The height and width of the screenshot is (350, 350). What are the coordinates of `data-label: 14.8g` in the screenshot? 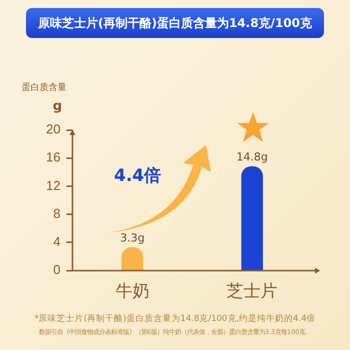 It's located at (252, 157).